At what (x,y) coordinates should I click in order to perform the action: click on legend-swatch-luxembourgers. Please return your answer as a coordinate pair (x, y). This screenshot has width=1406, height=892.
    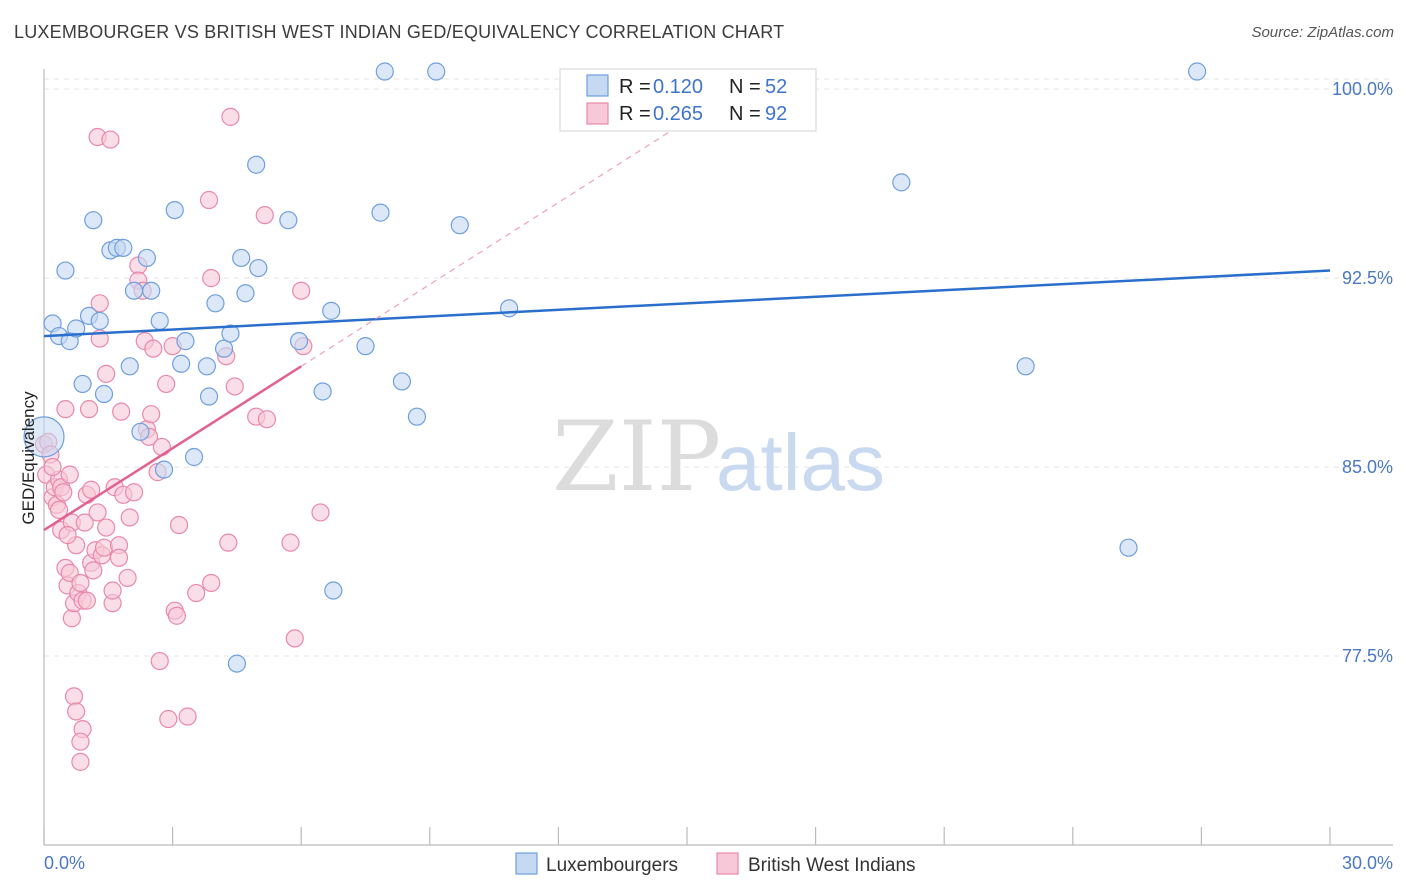
    Looking at the image, I should click on (597, 85).